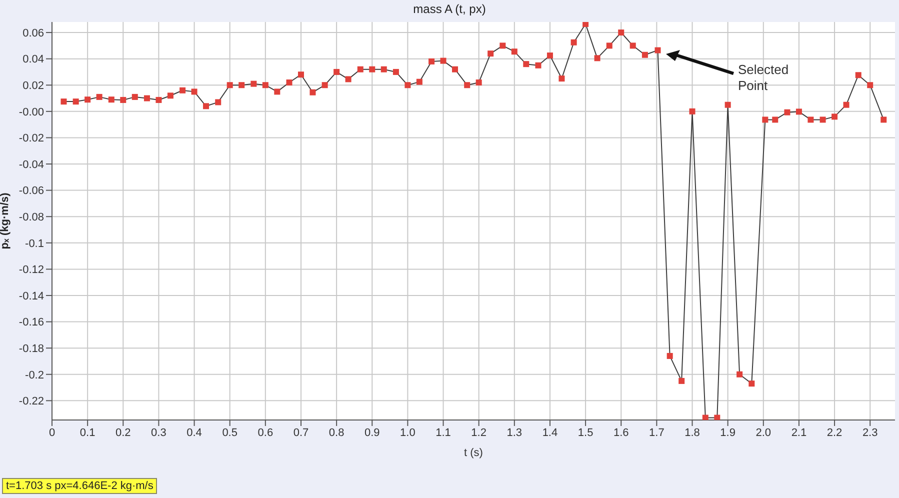 This screenshot has width=899, height=498. What do you see at coordinates (31, 402) in the screenshot?
I see `y-tick-label: -0.22` at bounding box center [31, 402].